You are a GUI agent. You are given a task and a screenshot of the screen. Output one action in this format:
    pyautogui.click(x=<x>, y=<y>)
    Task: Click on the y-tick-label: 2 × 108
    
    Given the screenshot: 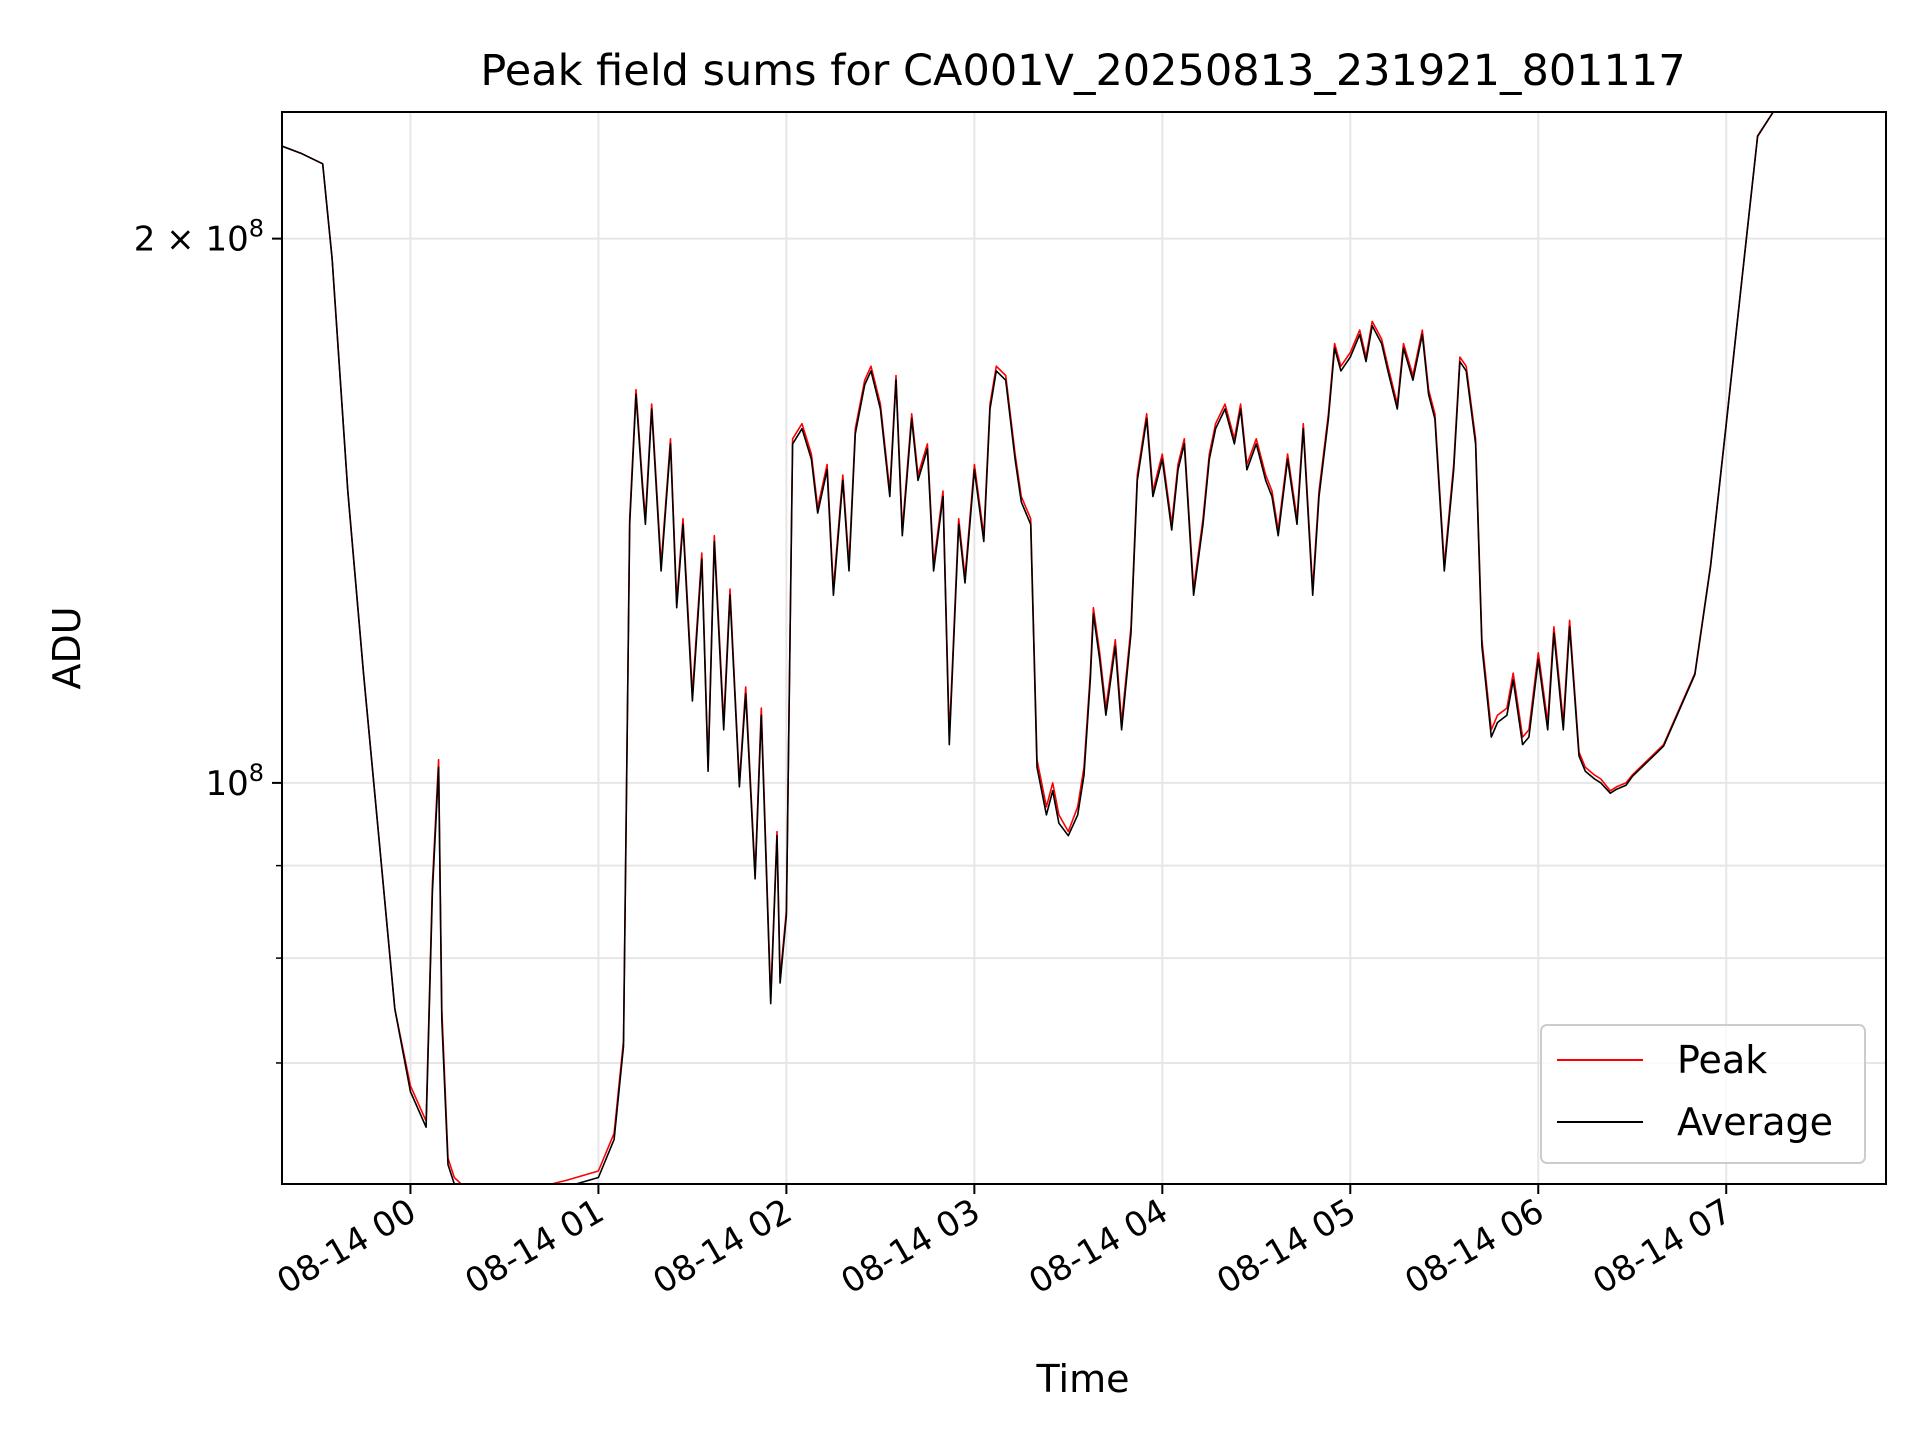 What is the action you would take?
    pyautogui.click(x=199, y=237)
    